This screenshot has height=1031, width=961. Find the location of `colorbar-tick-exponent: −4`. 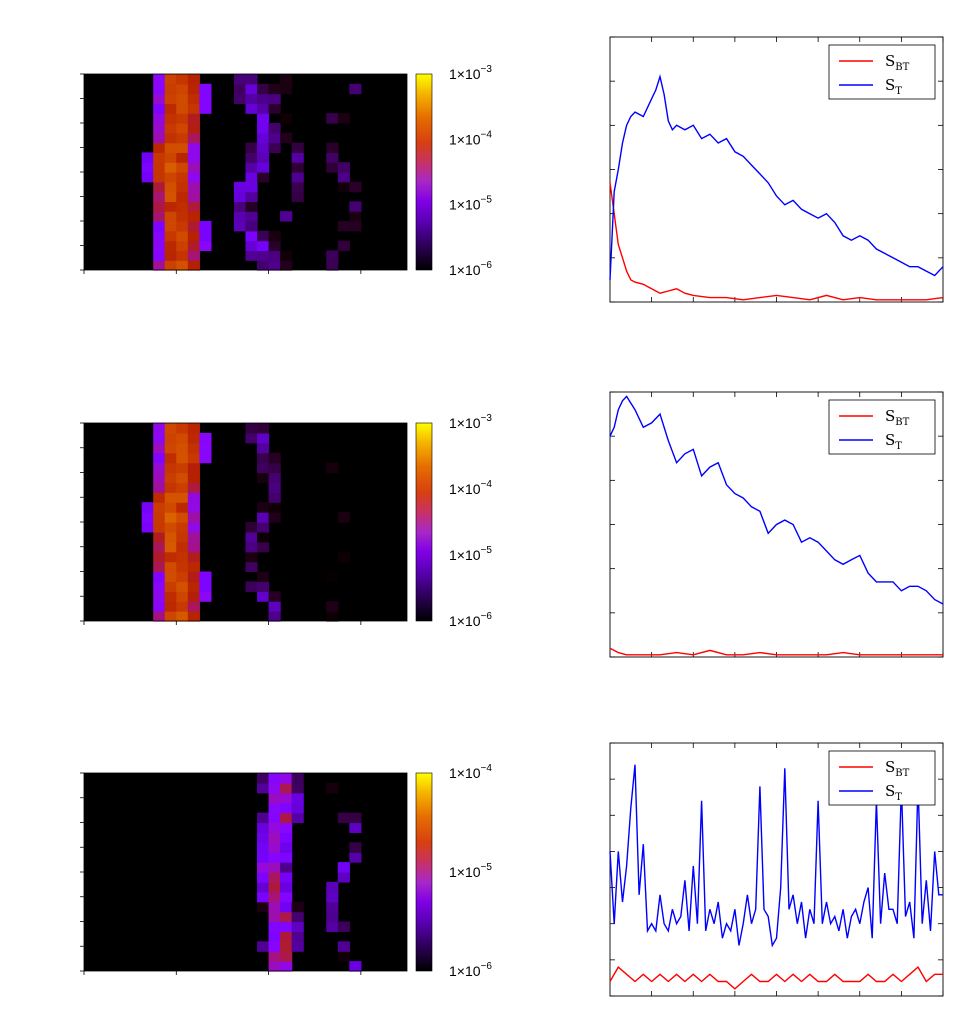

colorbar-tick-exponent: −4 is located at coordinates (487, 768).